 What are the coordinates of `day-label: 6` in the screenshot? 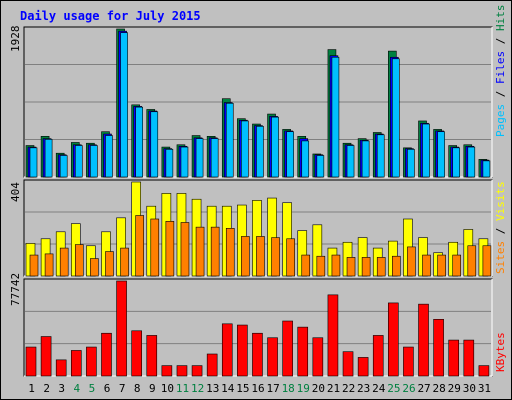 It's located at (107, 388).